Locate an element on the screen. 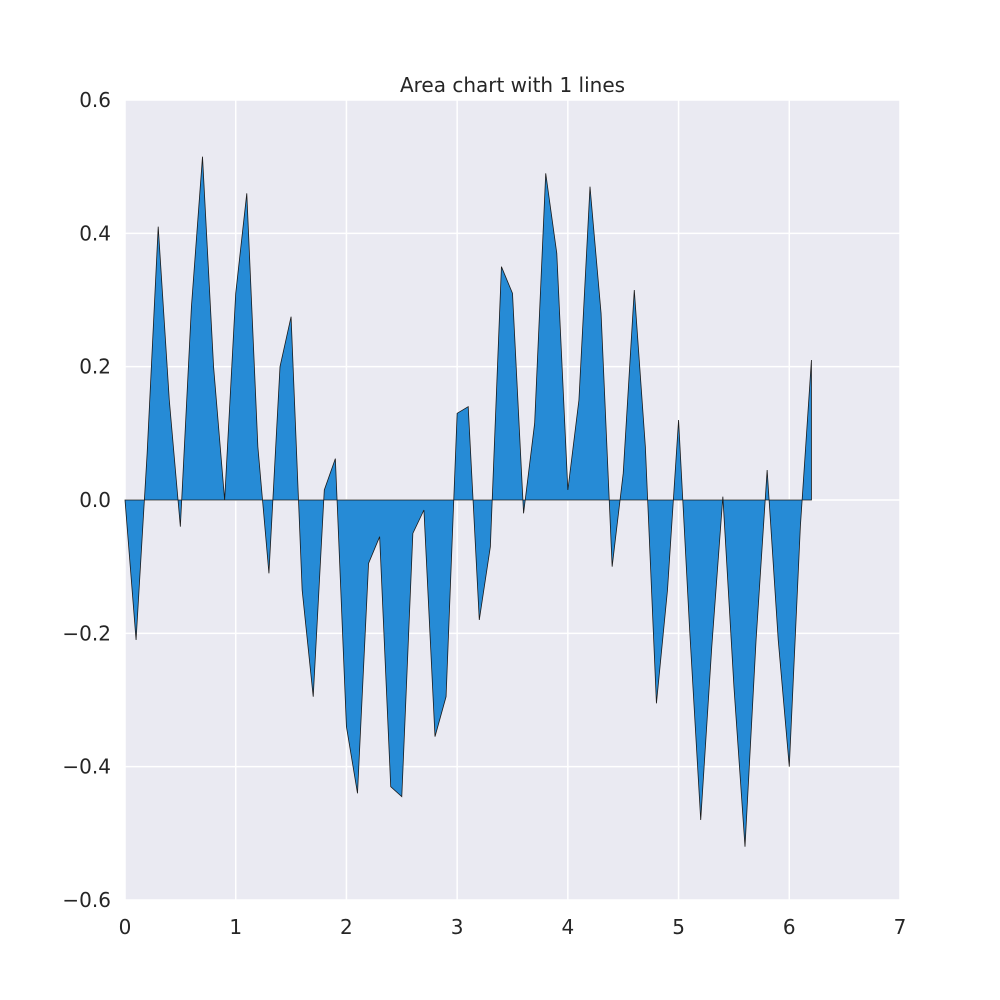 This screenshot has width=1000, height=1000. x-tick-label: 4 is located at coordinates (567, 927).